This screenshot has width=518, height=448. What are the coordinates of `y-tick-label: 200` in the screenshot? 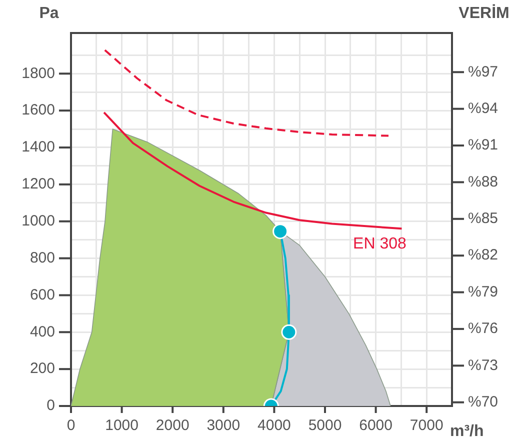 It's located at (42, 369).